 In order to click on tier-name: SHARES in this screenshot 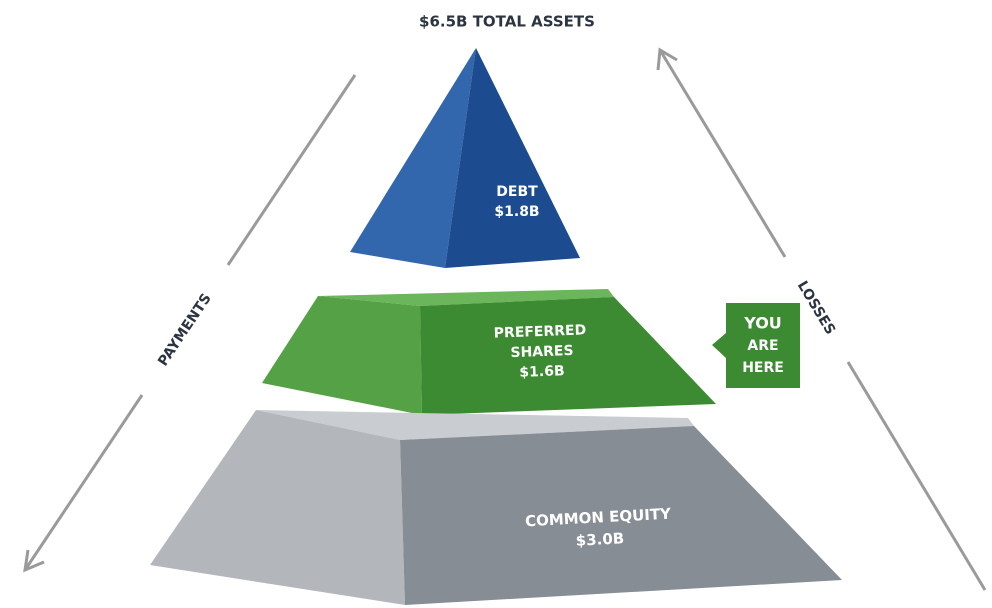, I will do `click(542, 352)`.